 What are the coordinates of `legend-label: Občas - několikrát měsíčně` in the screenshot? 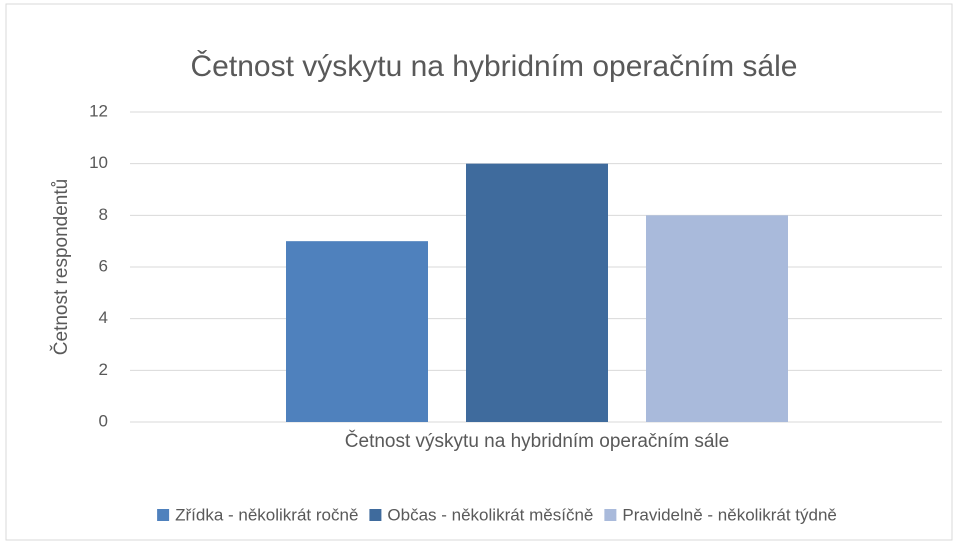 It's located at (490, 514).